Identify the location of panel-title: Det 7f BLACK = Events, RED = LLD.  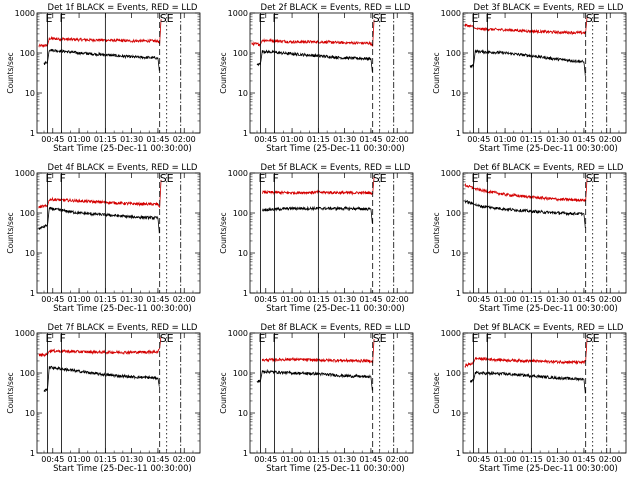
(123, 328).